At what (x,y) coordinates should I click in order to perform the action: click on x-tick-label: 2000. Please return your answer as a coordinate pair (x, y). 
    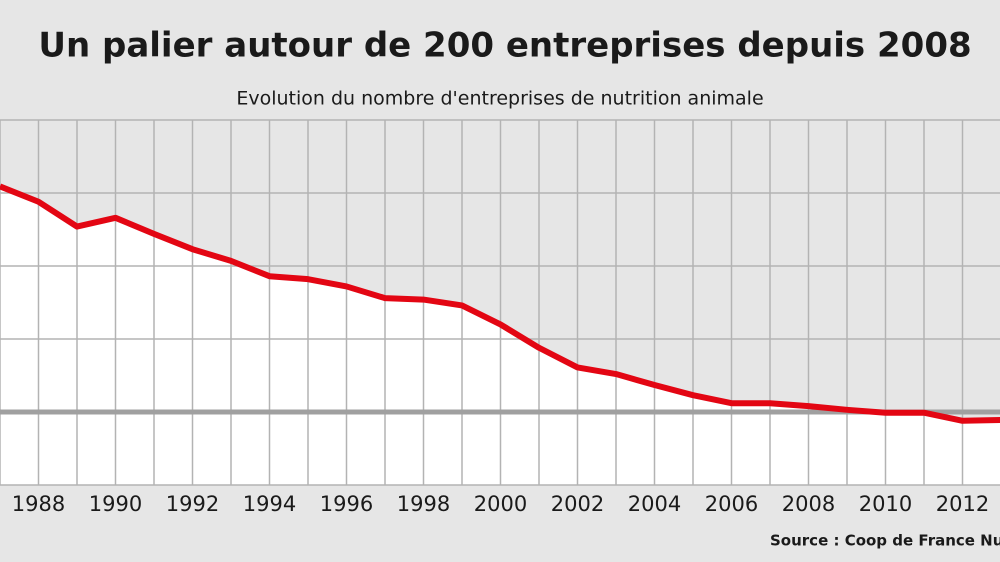
    Looking at the image, I should click on (500, 504).